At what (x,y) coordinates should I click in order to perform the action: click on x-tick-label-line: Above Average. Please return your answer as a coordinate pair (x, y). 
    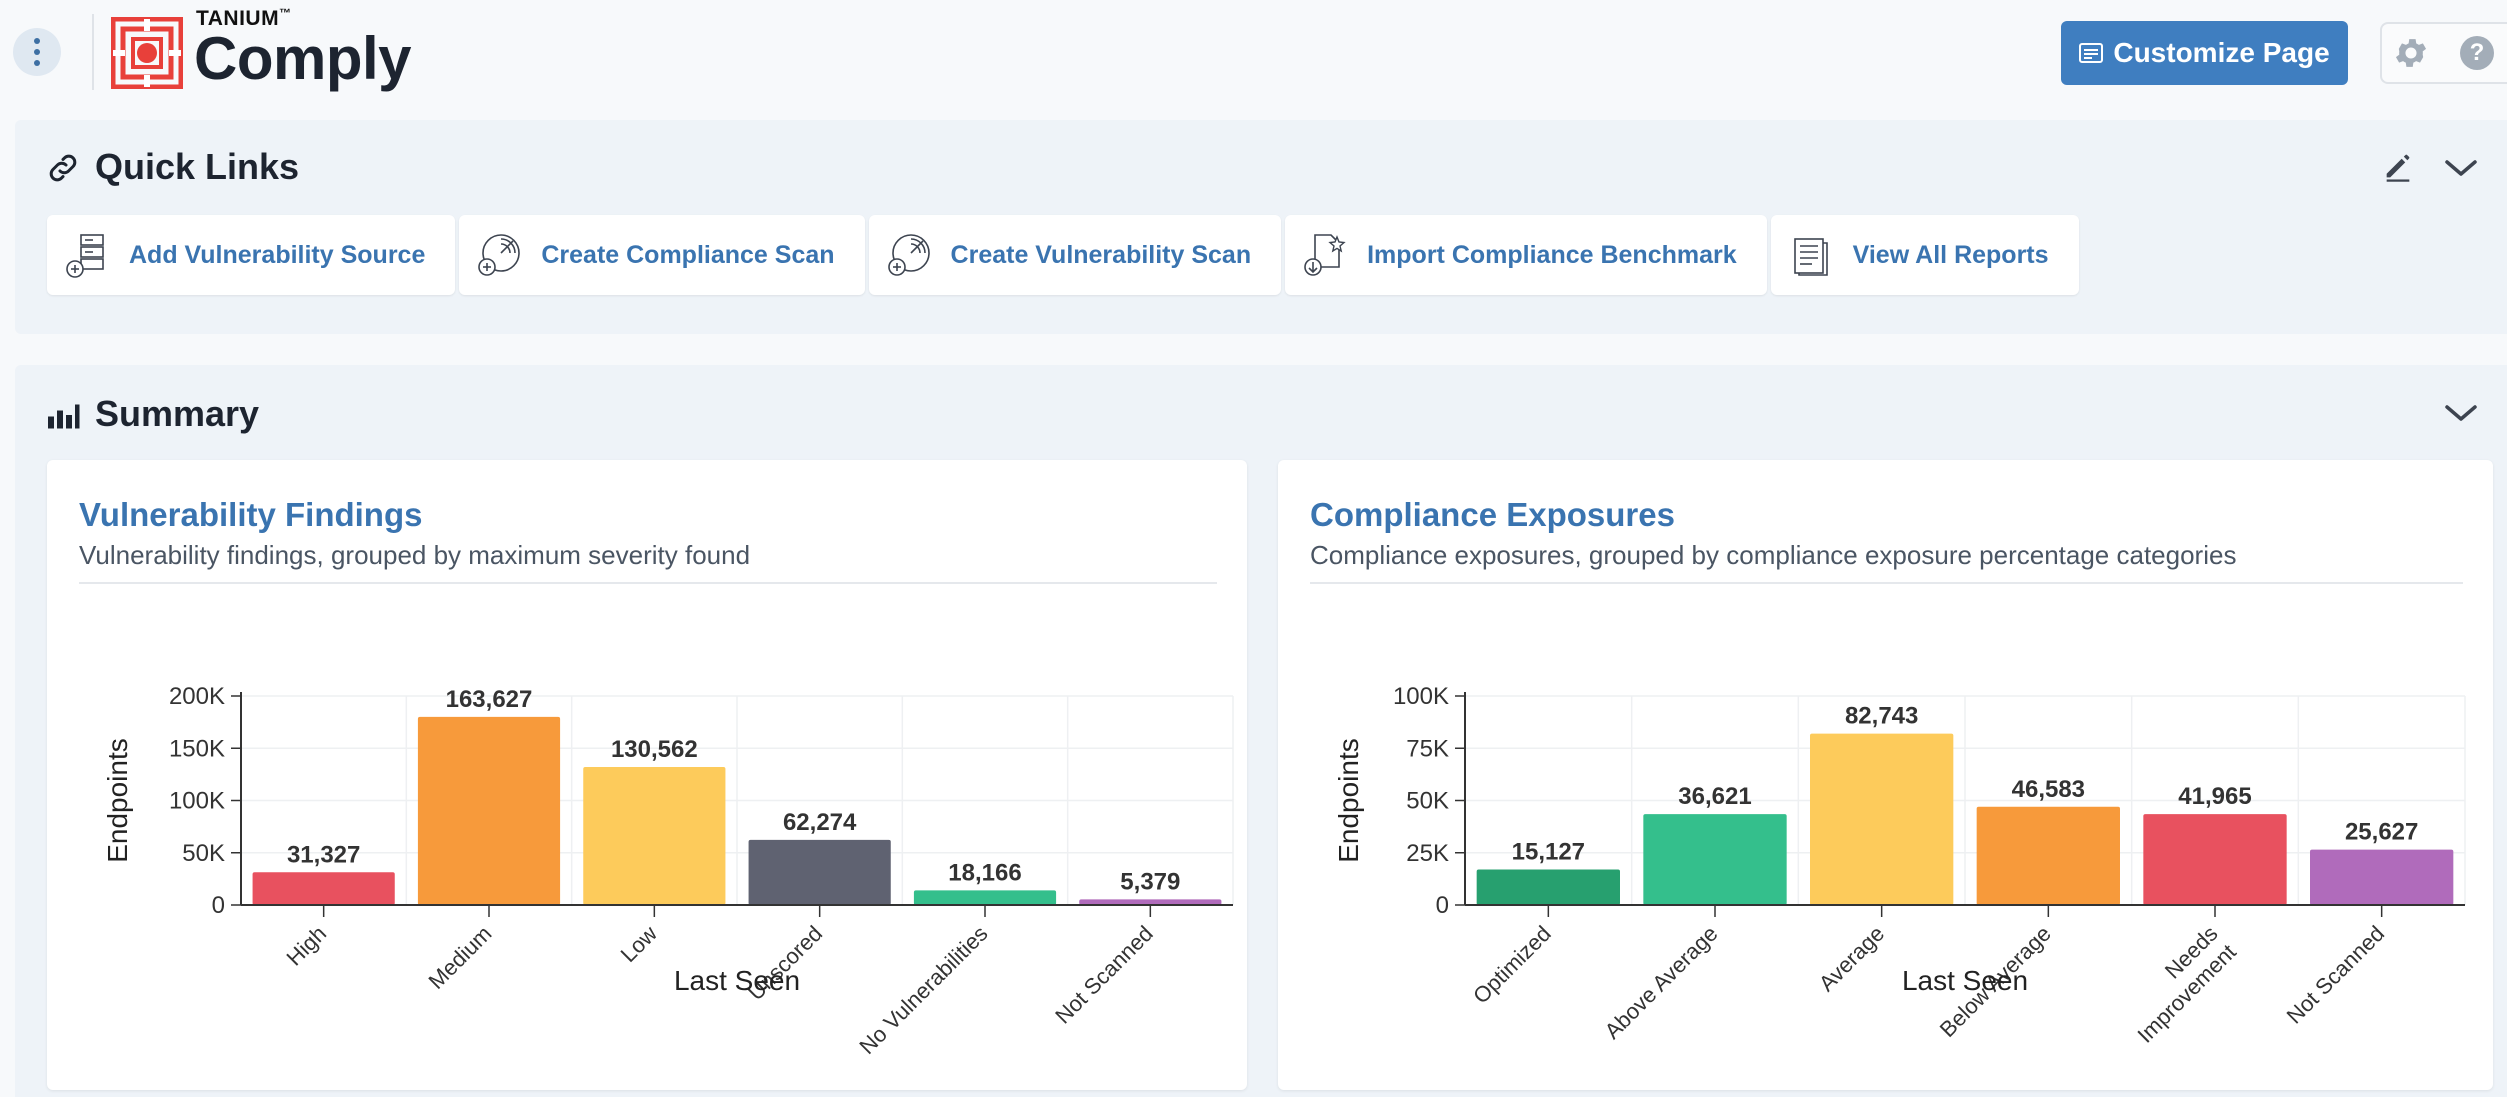
    Looking at the image, I should click on (1661, 982).